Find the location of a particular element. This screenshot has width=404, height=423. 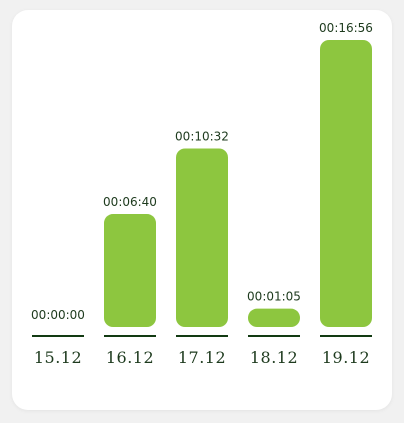

category-label-15.12: 15.12 is located at coordinates (58, 357).